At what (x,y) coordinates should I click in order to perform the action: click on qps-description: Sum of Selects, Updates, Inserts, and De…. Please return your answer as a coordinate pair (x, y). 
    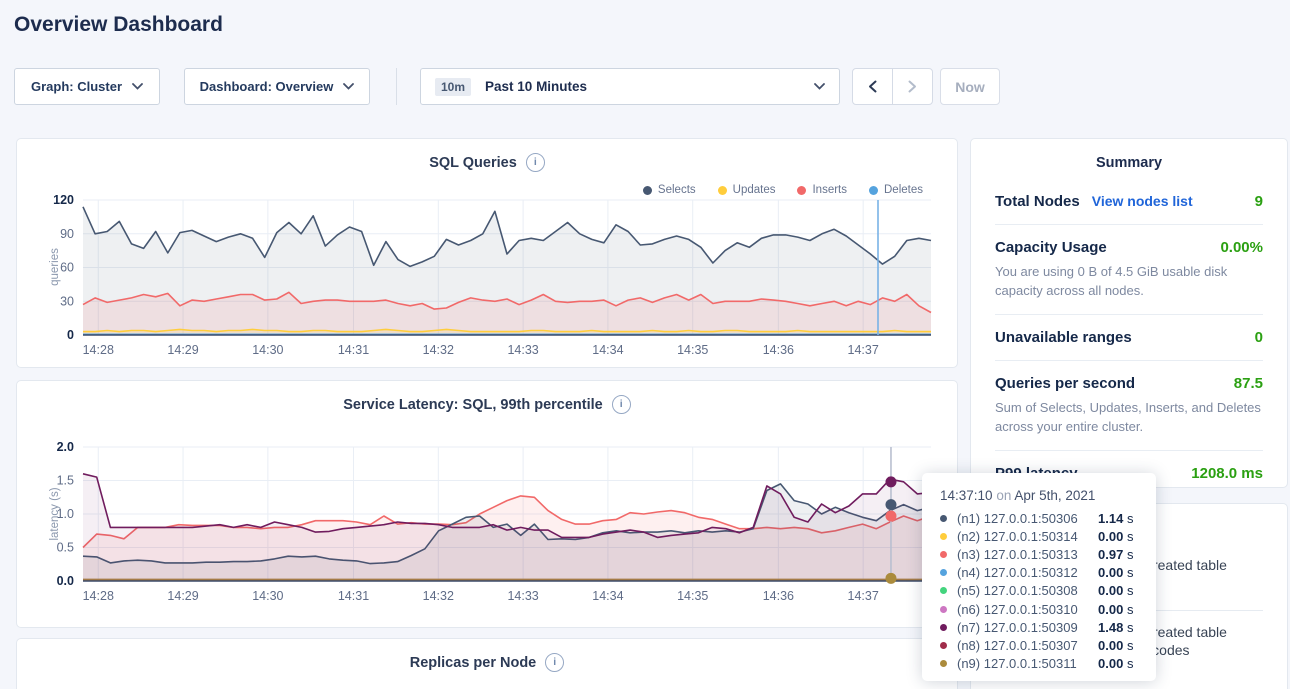
    Looking at the image, I should click on (1128, 417).